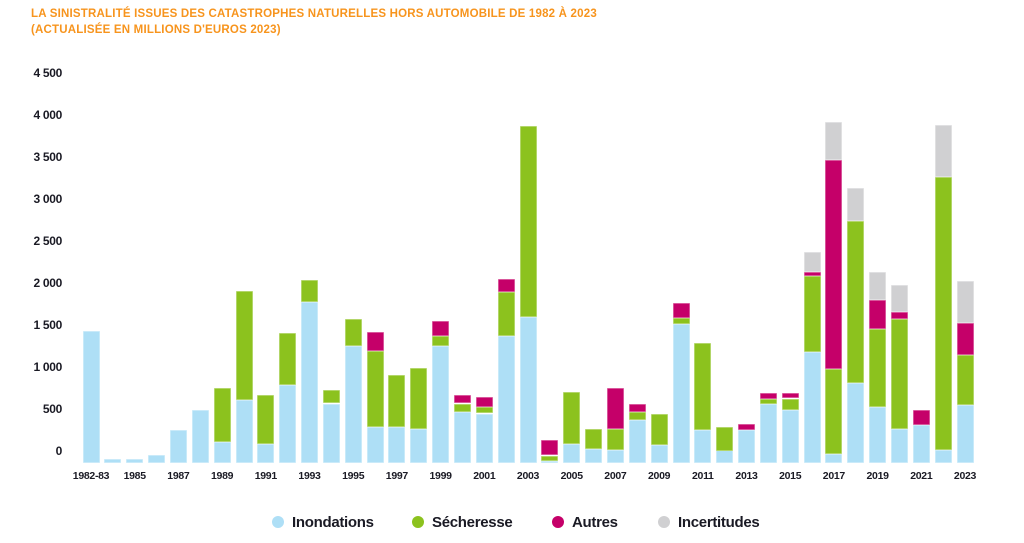 This screenshot has width=1024, height=543. Describe the element at coordinates (419, 398) in the screenshot. I see `bar-1998-segment-secheresse` at that location.